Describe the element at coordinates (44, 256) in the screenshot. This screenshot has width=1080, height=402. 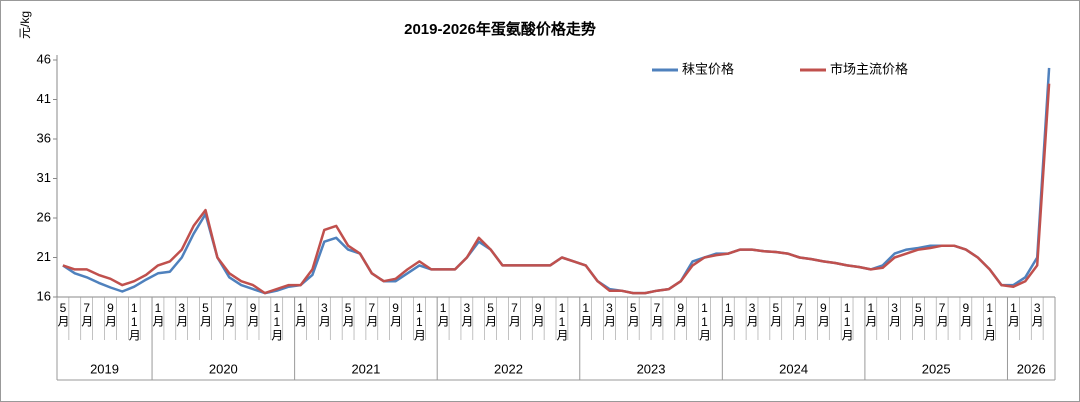
I see `y-tick-label: 21` at that location.